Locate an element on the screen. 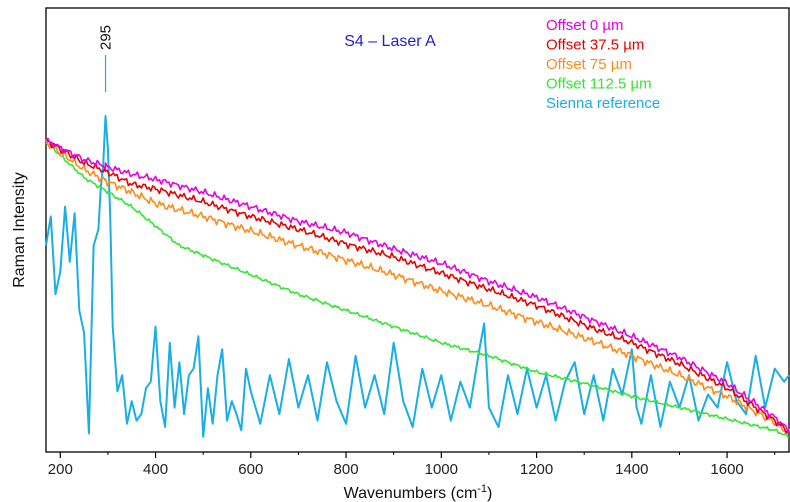  x-axis-label-main: Wavenumbers (cm is located at coordinates (411, 493).